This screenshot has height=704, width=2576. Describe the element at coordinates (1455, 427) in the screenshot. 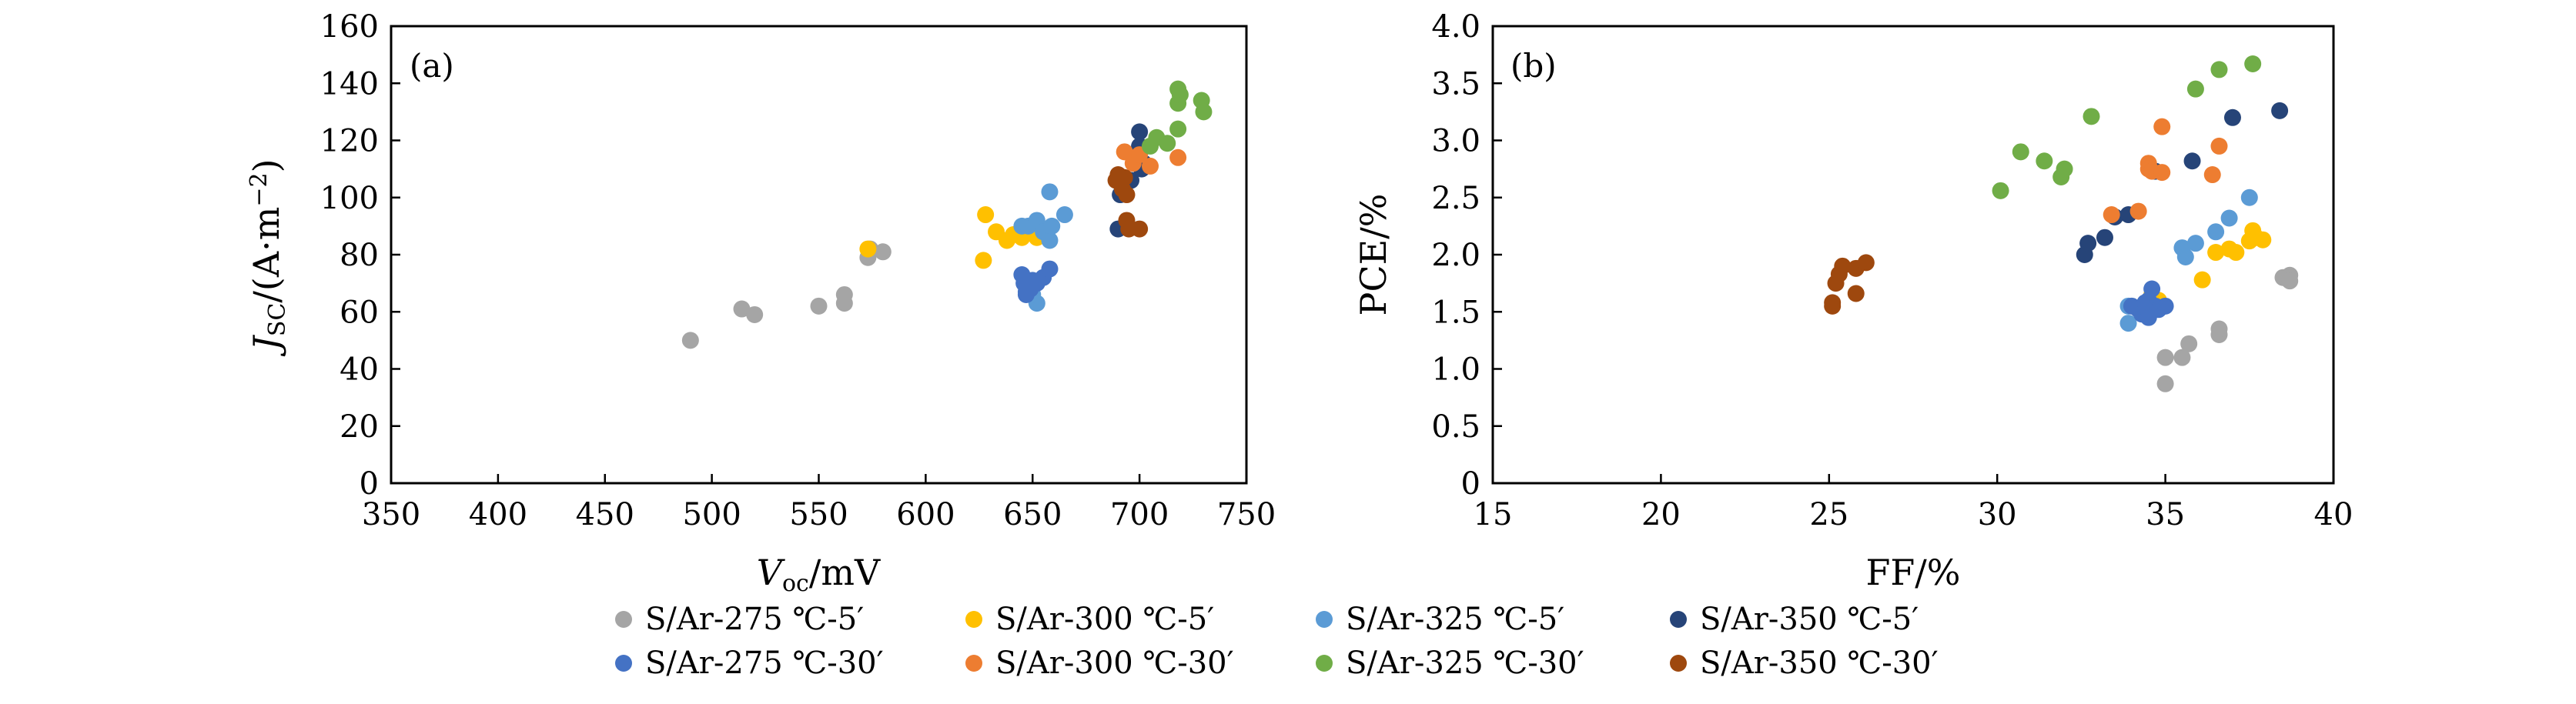

I see `y-tick-label-b-1: 0.5` at that location.